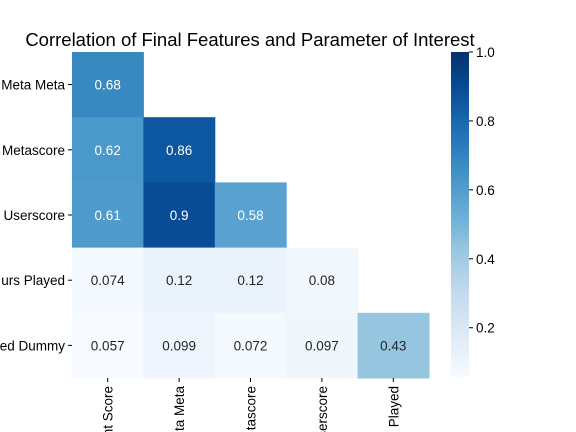  I want to click on cell-value-label: 0.61, so click(108, 215).